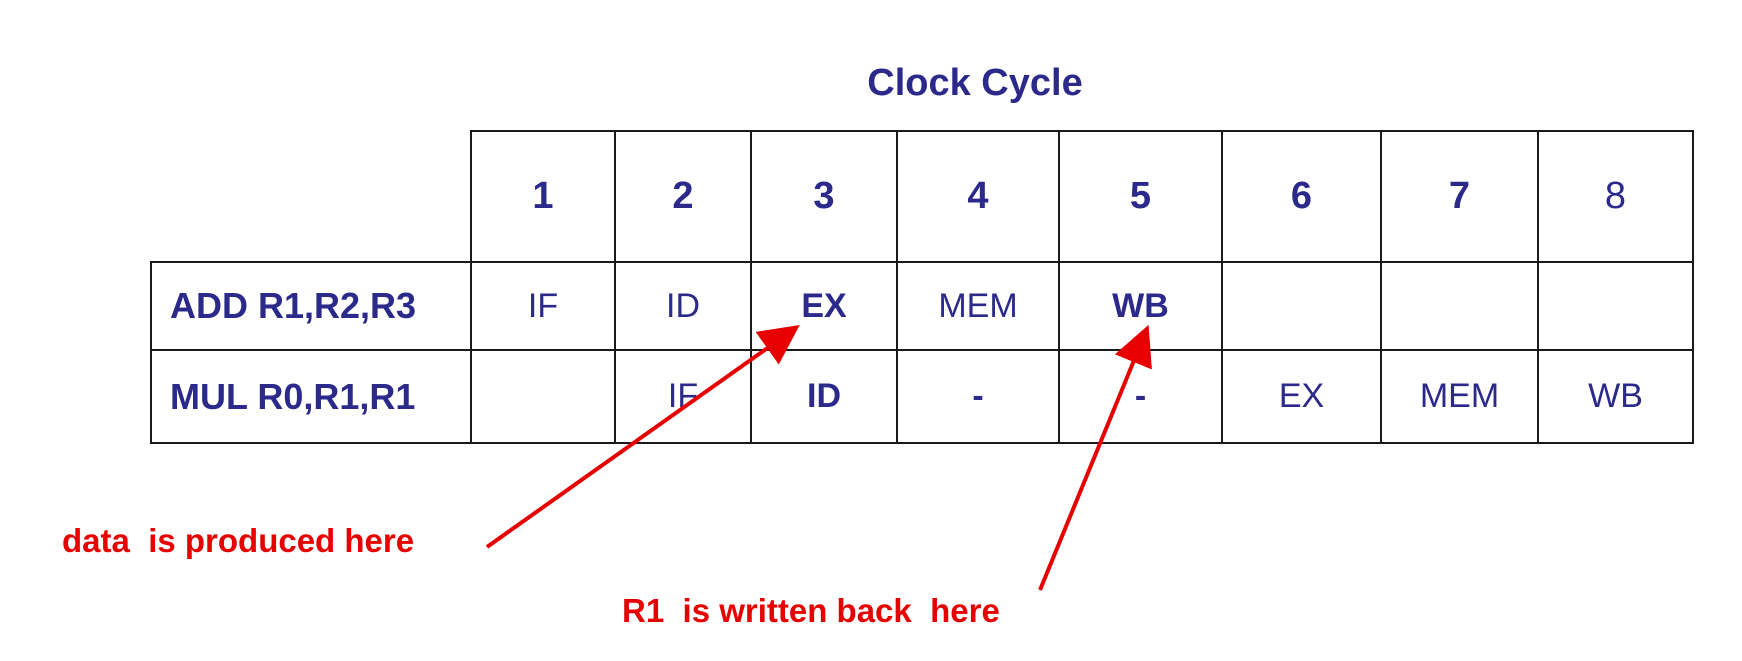 This screenshot has width=1742, height=661. Describe the element at coordinates (811, 610) in the screenshot. I see `annotation-r1-written-back: R1 is written back here` at that location.